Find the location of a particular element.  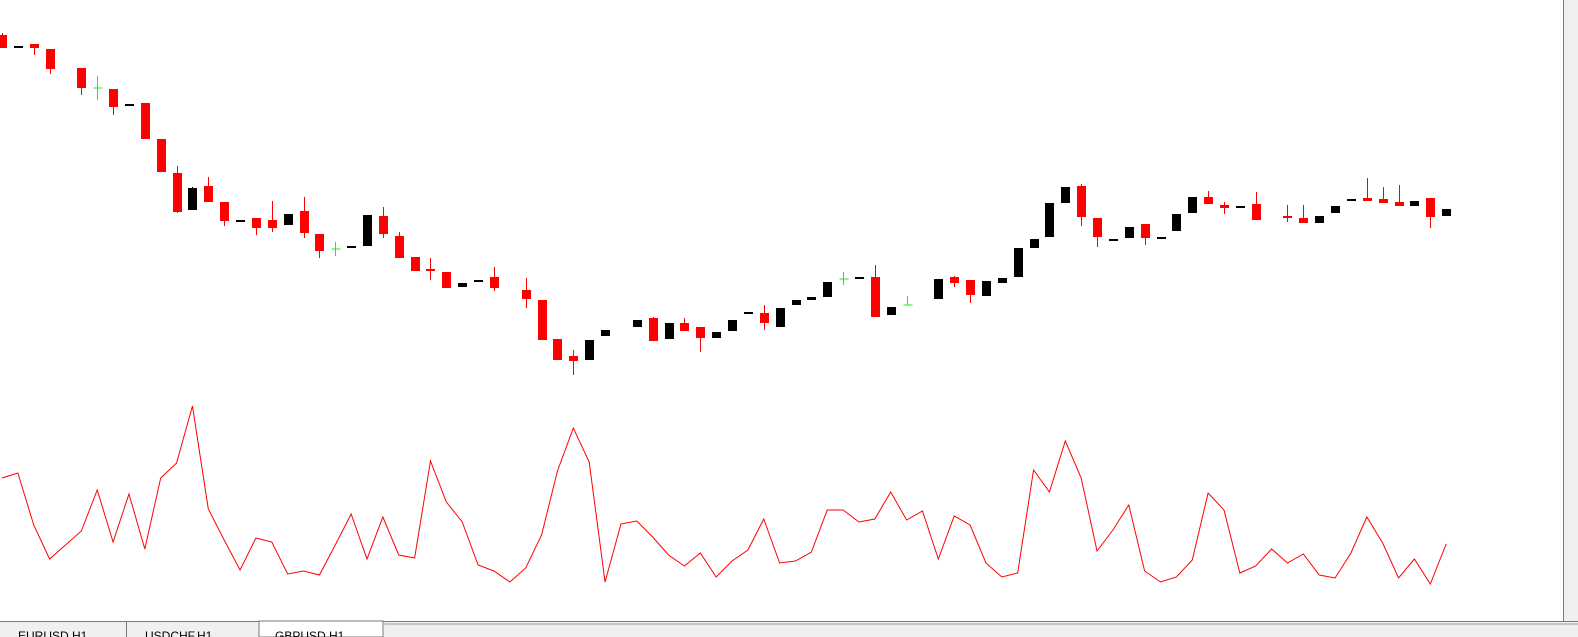

tab-label: GBPUSD,H1 is located at coordinates (310, 633).